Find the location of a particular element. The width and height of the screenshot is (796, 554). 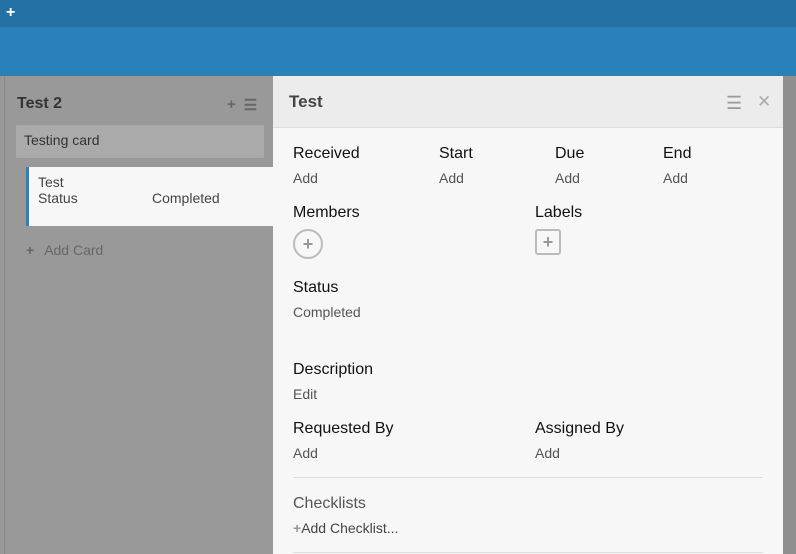

list-menu-icon: ☰ is located at coordinates (250, 105).